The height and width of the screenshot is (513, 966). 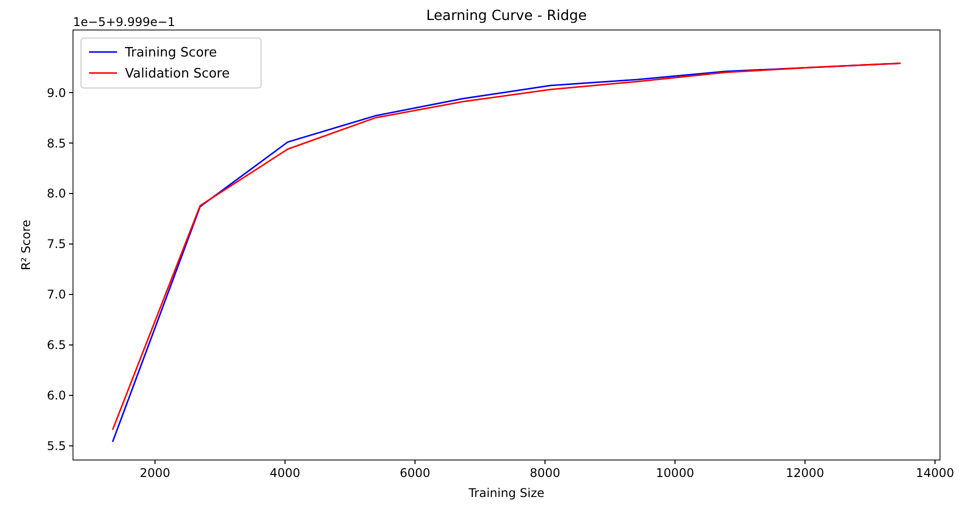 I want to click on text: 1e−5+9.999e−1, so click(x=124, y=22).